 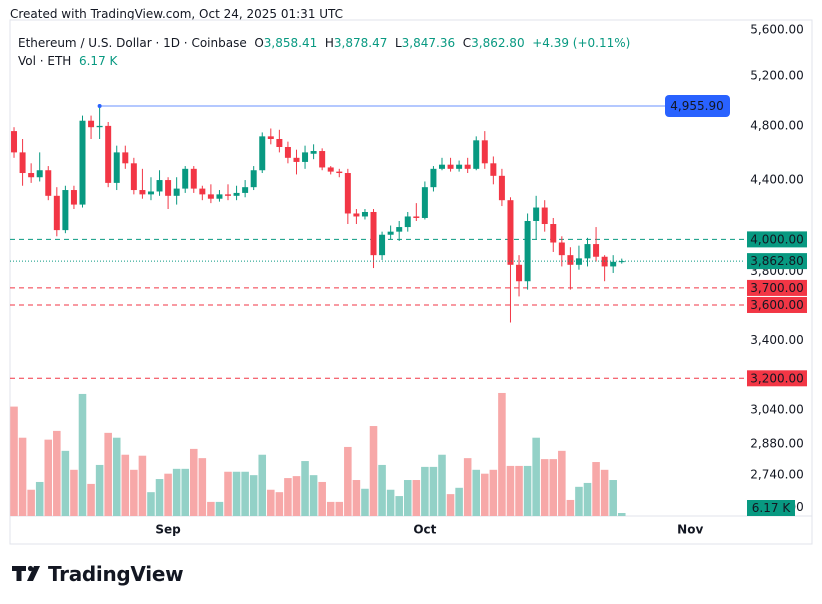 I want to click on y-tick-label: 3,400.00, so click(x=776, y=340).